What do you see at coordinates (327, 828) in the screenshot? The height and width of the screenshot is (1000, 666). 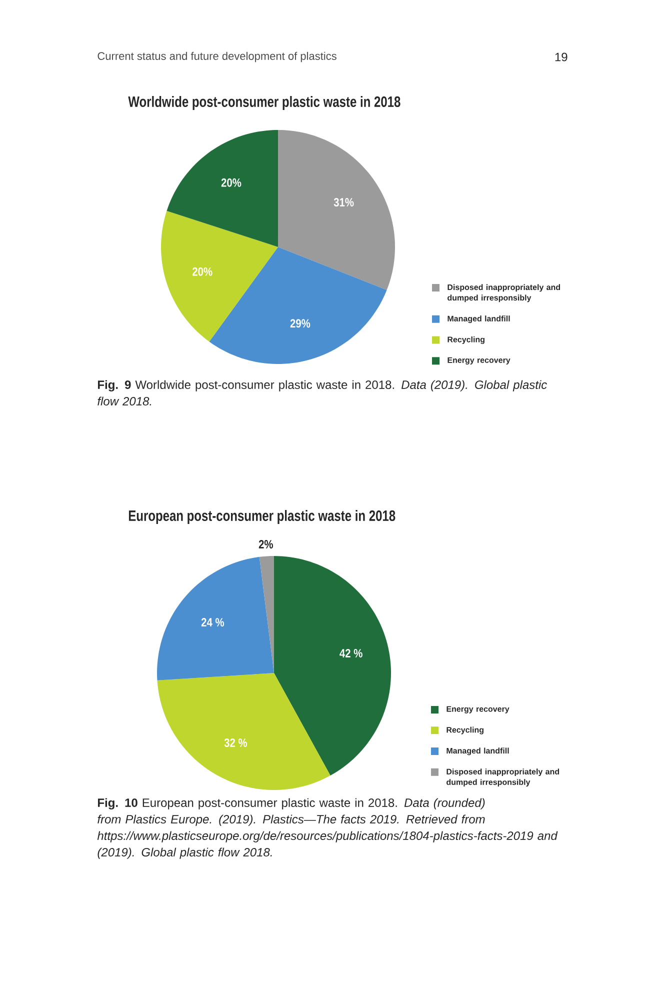 I see `text: Fig. 10 European post-consumer plastic waste in 2018. Data (rounded) from Plastics Europe. (2019). Plastics—The facts 2019. Retrieved from https://www.plasticseurope.org/de/resources/publications/1804-plastics-facts-2019 and (2019). Global plastic flow 2018.` at bounding box center [327, 828].